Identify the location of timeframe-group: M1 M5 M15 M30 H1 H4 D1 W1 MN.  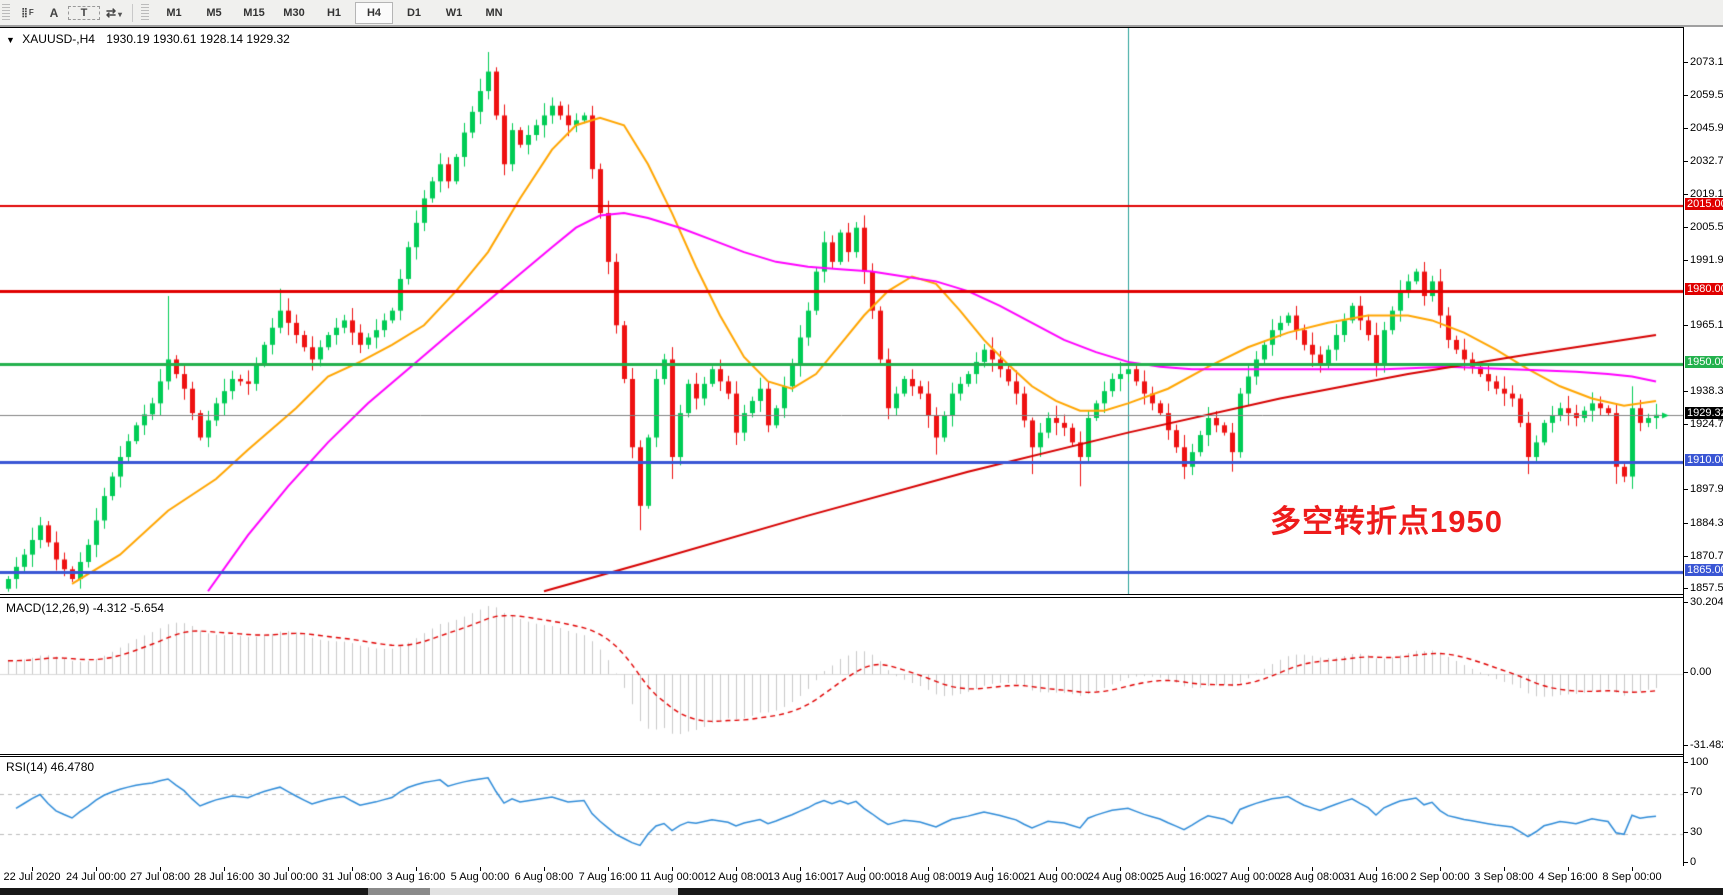
(334, 12).